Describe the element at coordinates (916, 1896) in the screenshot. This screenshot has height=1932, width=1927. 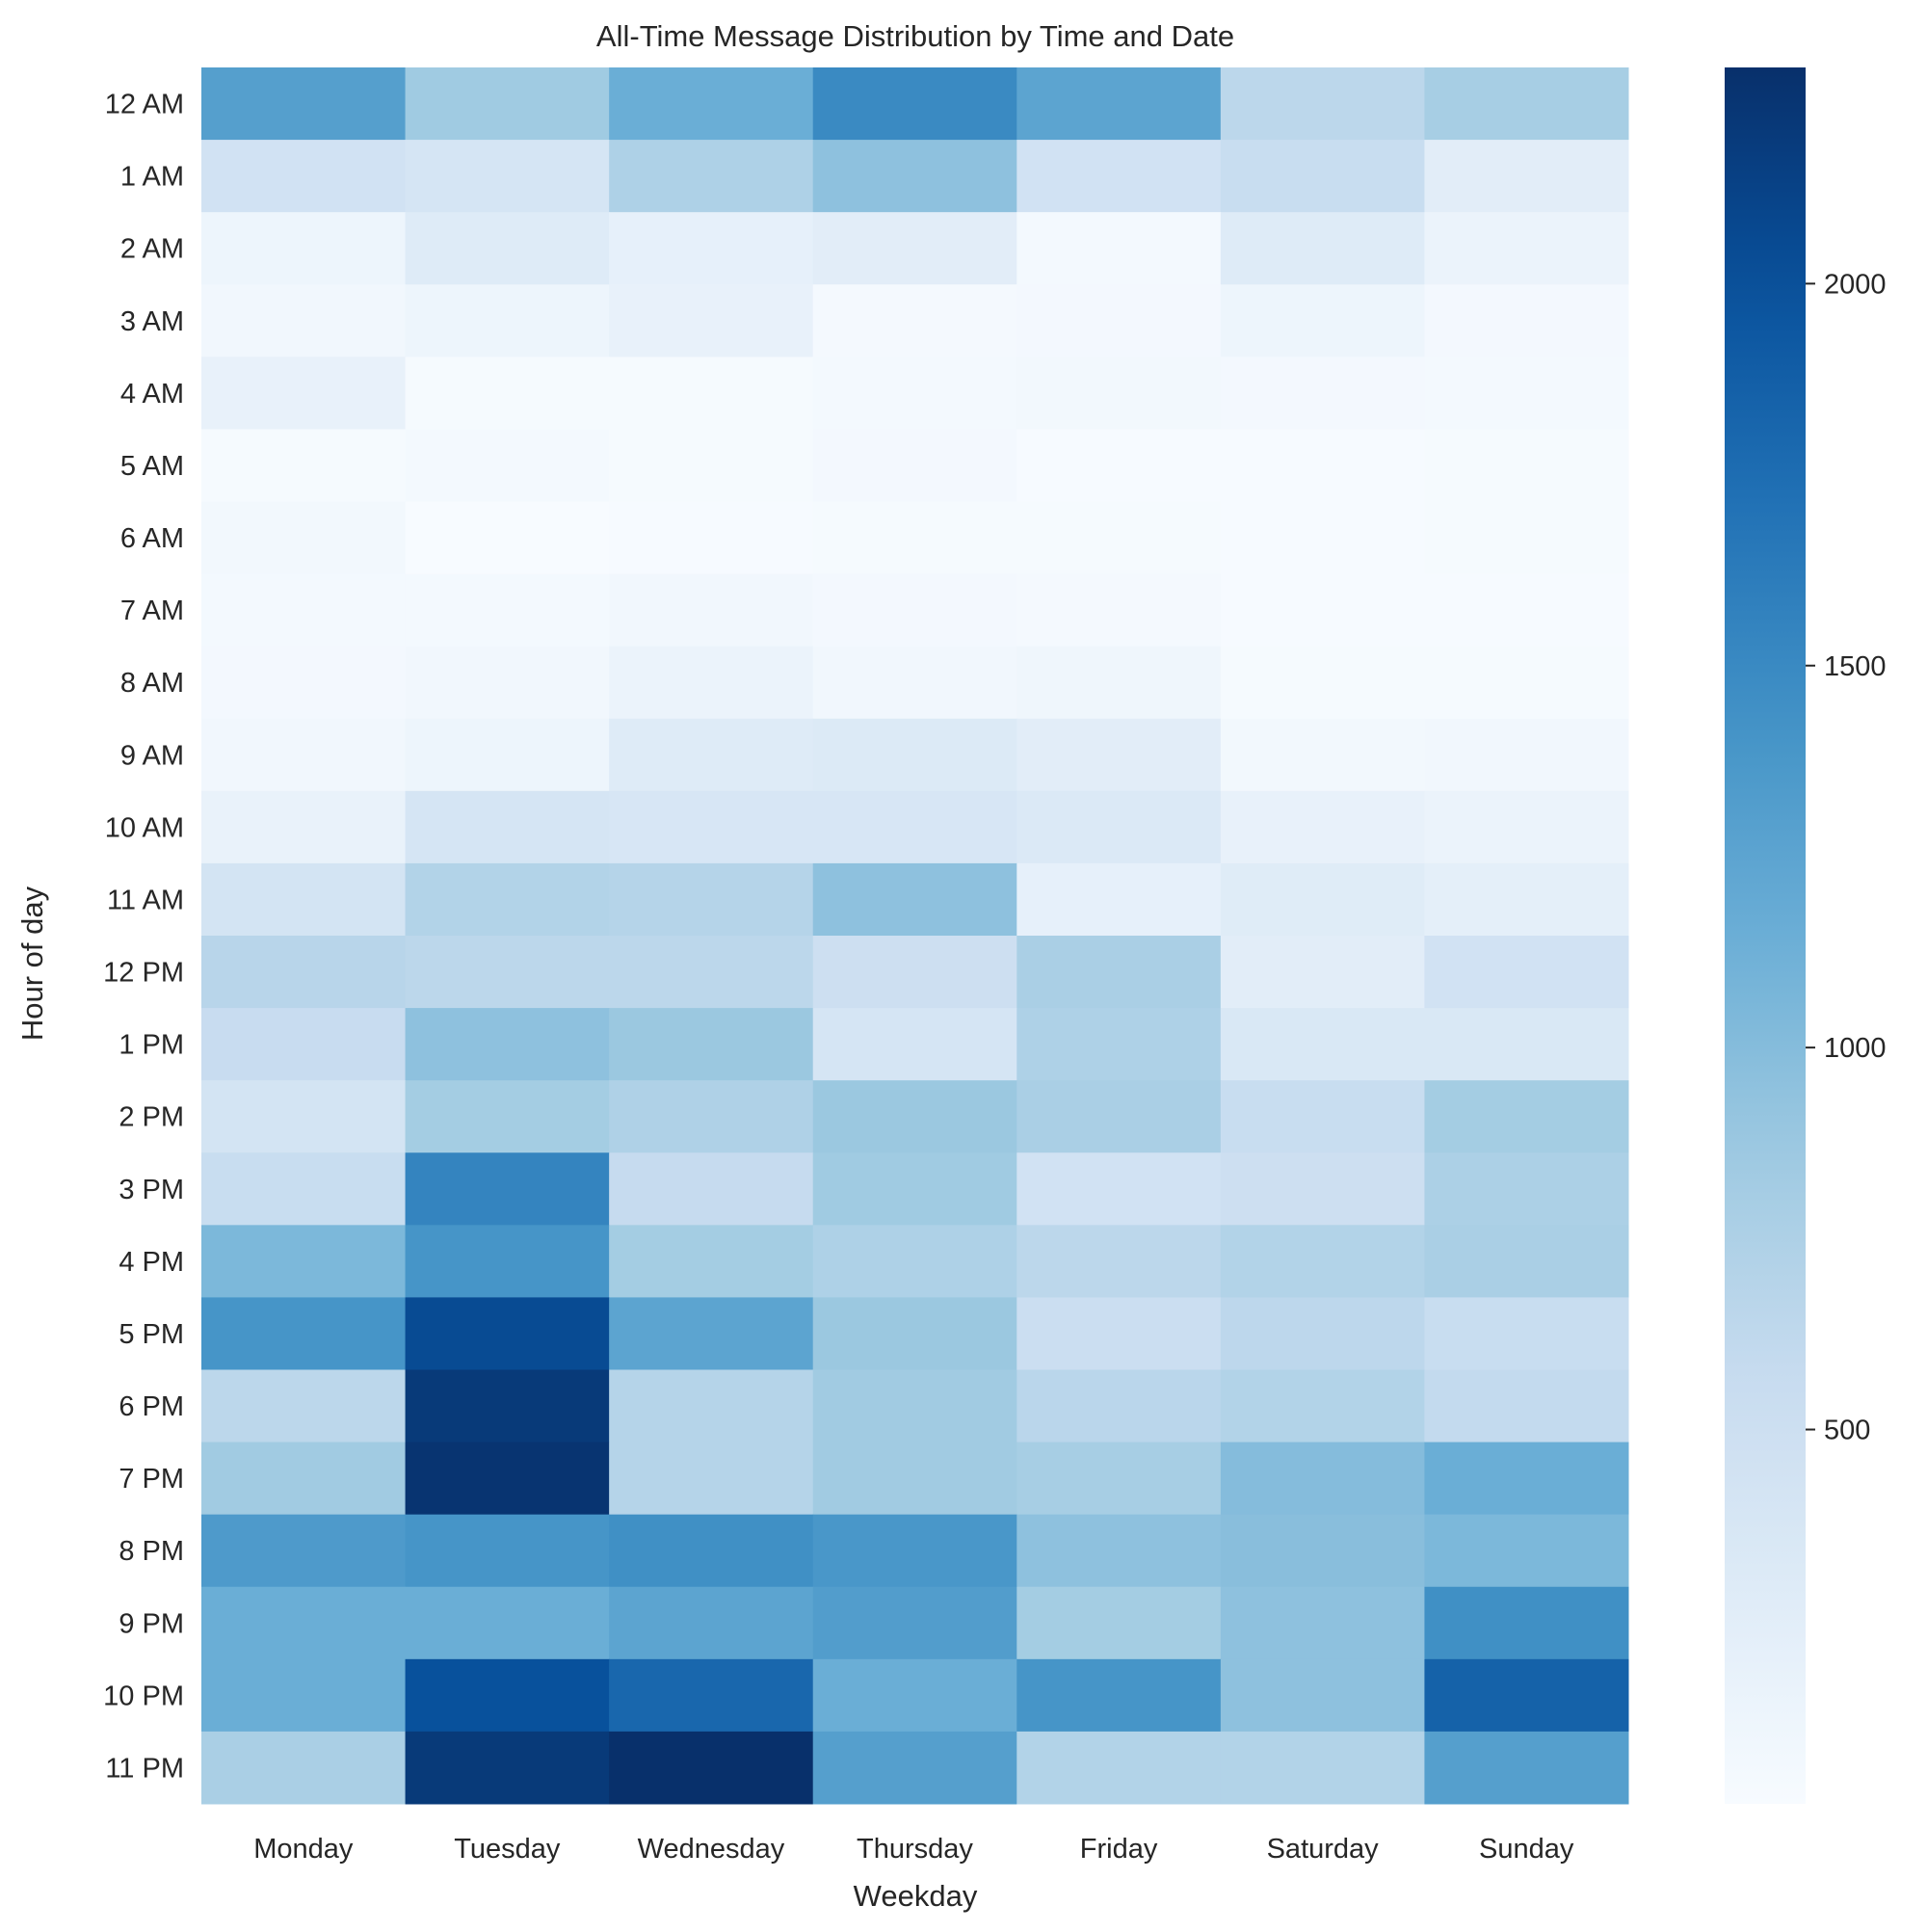
I see `x-axis-label: Weekday` at that location.